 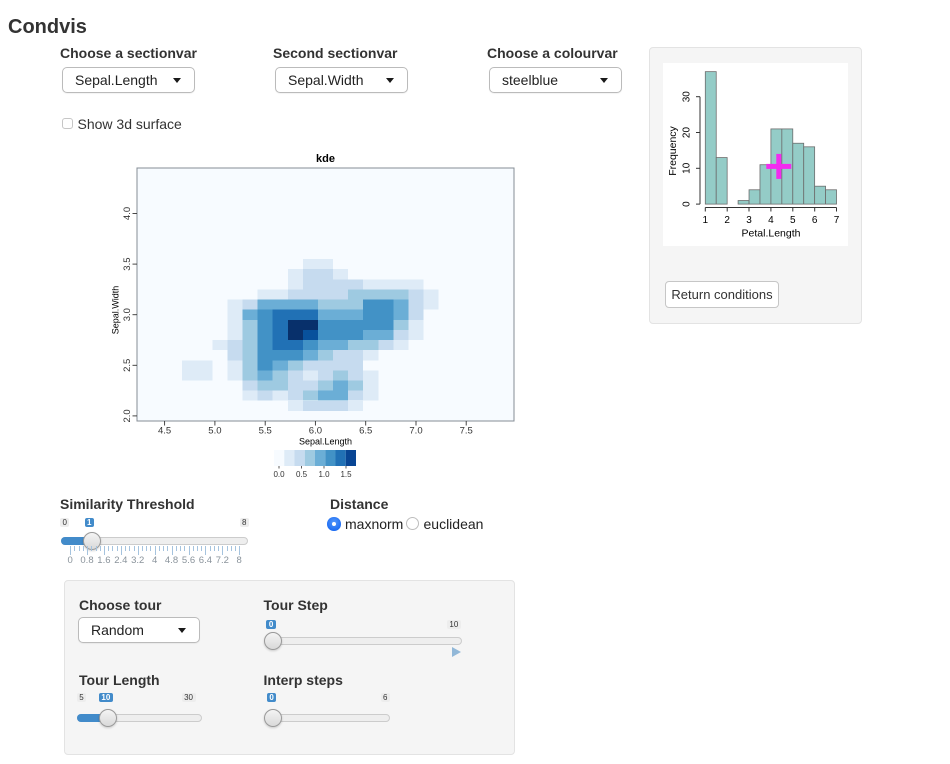 What do you see at coordinates (325, 442) in the screenshot?
I see `svg-text: Sepal.Length` at bounding box center [325, 442].